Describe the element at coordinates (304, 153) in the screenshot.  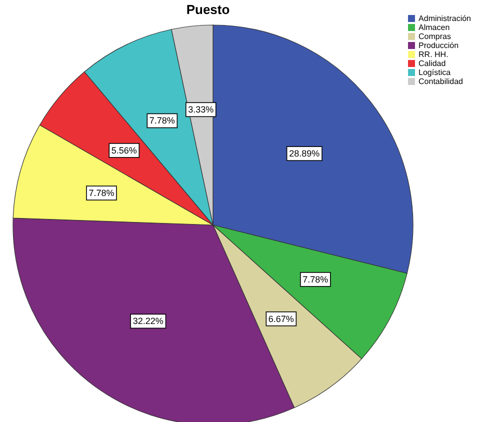
I see `data-label: 28.89%` at that location.